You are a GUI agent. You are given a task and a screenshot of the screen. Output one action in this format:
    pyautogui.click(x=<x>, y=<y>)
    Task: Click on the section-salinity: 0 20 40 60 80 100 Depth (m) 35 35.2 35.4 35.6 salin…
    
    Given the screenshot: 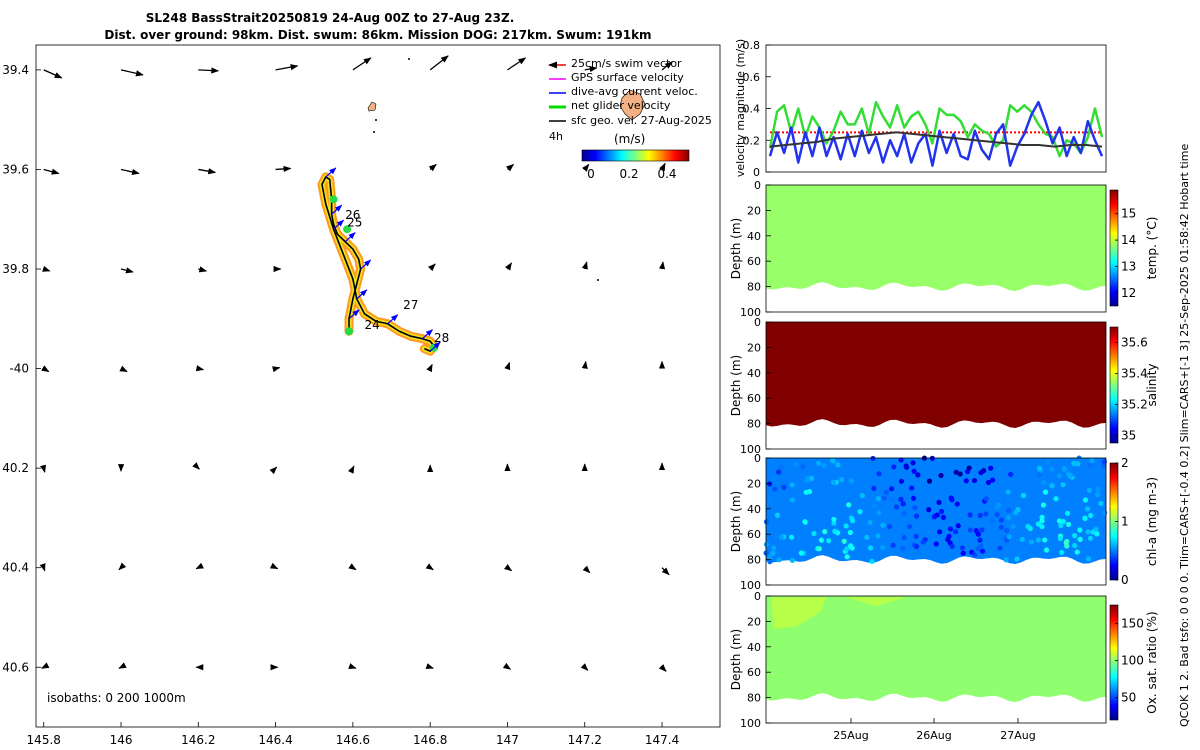 What is the action you would take?
    pyautogui.click(x=944, y=386)
    